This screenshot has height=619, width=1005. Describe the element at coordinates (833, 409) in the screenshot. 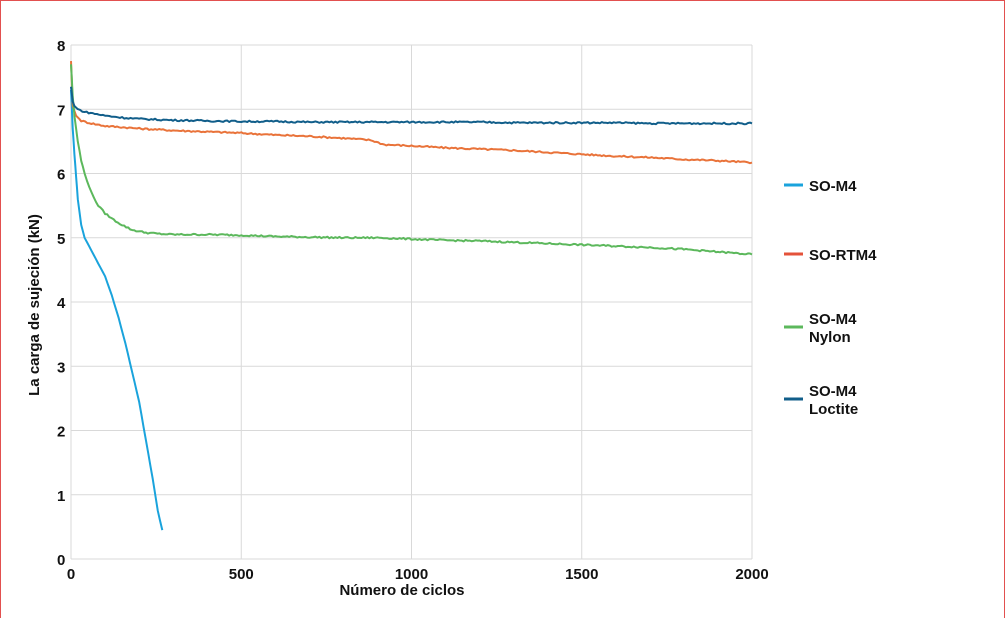

I see `legend-label: Loctite` at that location.